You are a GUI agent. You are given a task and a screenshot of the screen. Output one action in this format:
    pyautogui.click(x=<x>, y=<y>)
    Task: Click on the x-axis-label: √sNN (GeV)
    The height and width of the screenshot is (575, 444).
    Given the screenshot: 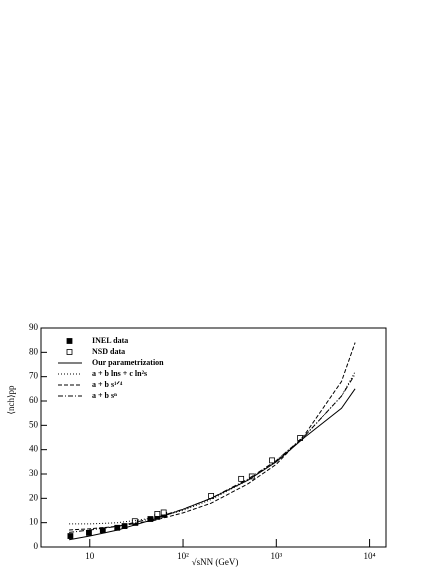 What is the action you would take?
    pyautogui.click(x=215, y=562)
    